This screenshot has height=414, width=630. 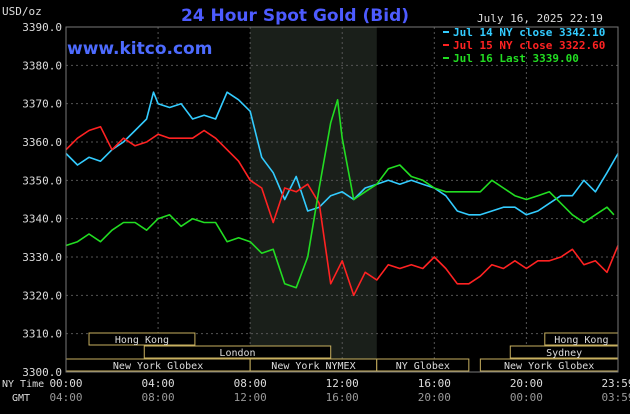 What do you see at coordinates (529, 32) in the screenshot?
I see `legend-item-jul14: Jul 14 NY close 3342.10` at bounding box center [529, 32].